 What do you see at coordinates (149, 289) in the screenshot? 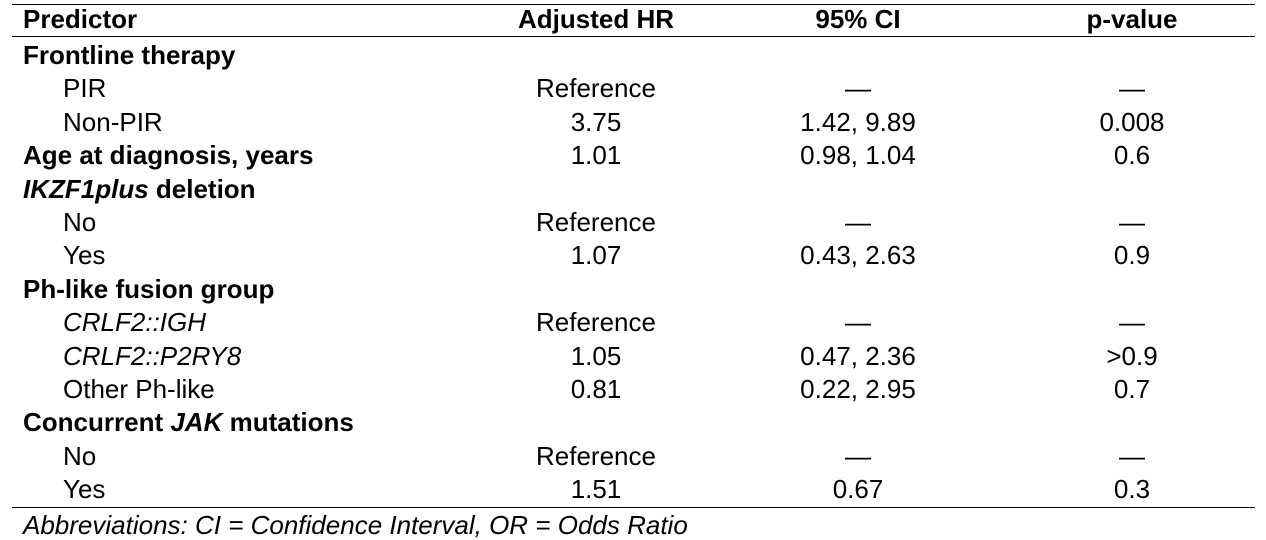
I see `section-label: Ph-like fusion group` at bounding box center [149, 289].